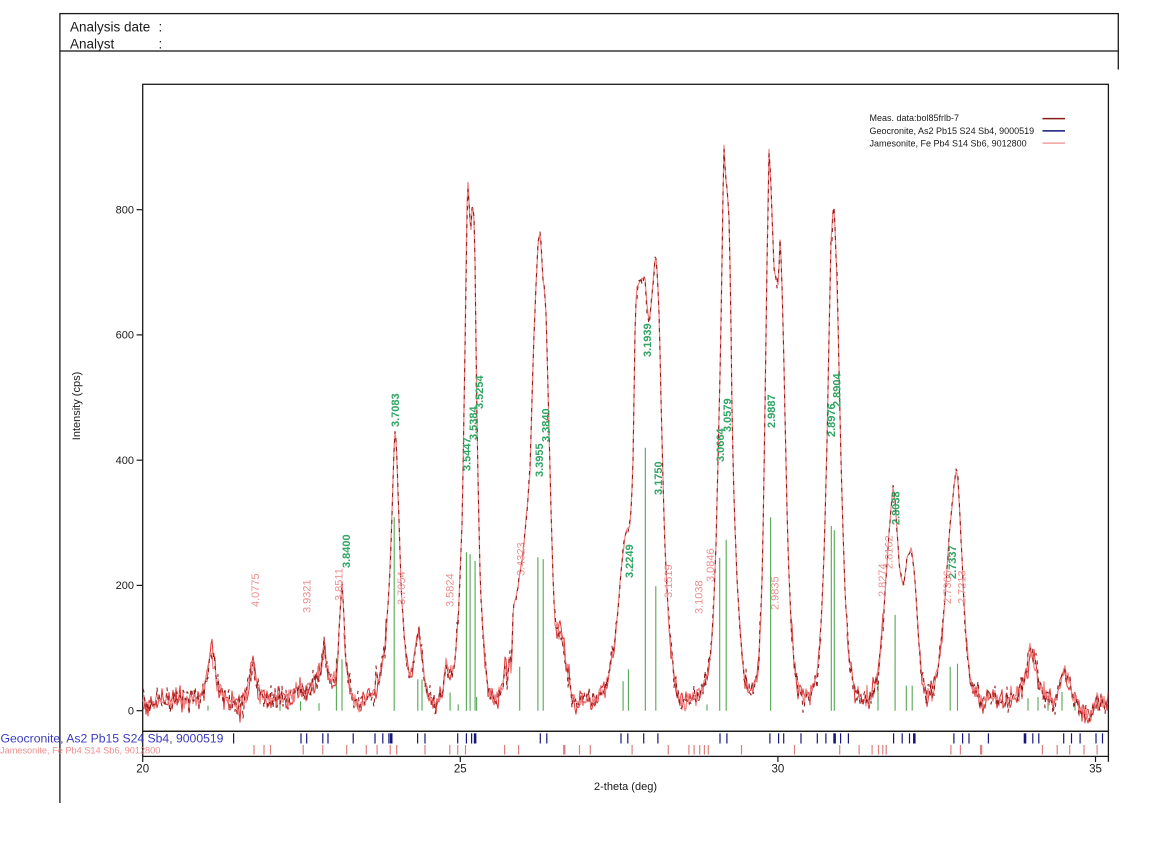 This screenshot has height=841, width=1149. What do you see at coordinates (125, 211) in the screenshot?
I see `svg-text: 800` at bounding box center [125, 211].